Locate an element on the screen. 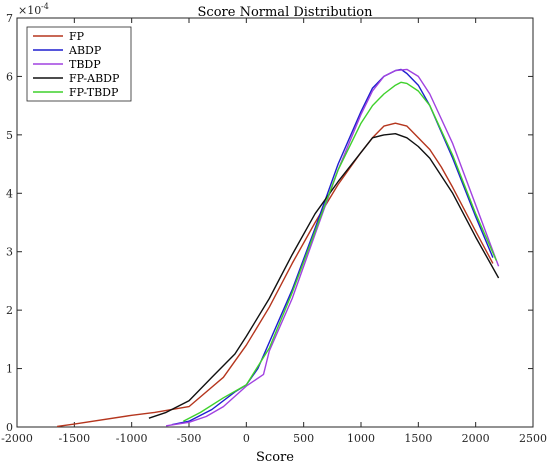 The width and height of the screenshot is (550, 467). x-tick-label: 1500 is located at coordinates (418, 438).